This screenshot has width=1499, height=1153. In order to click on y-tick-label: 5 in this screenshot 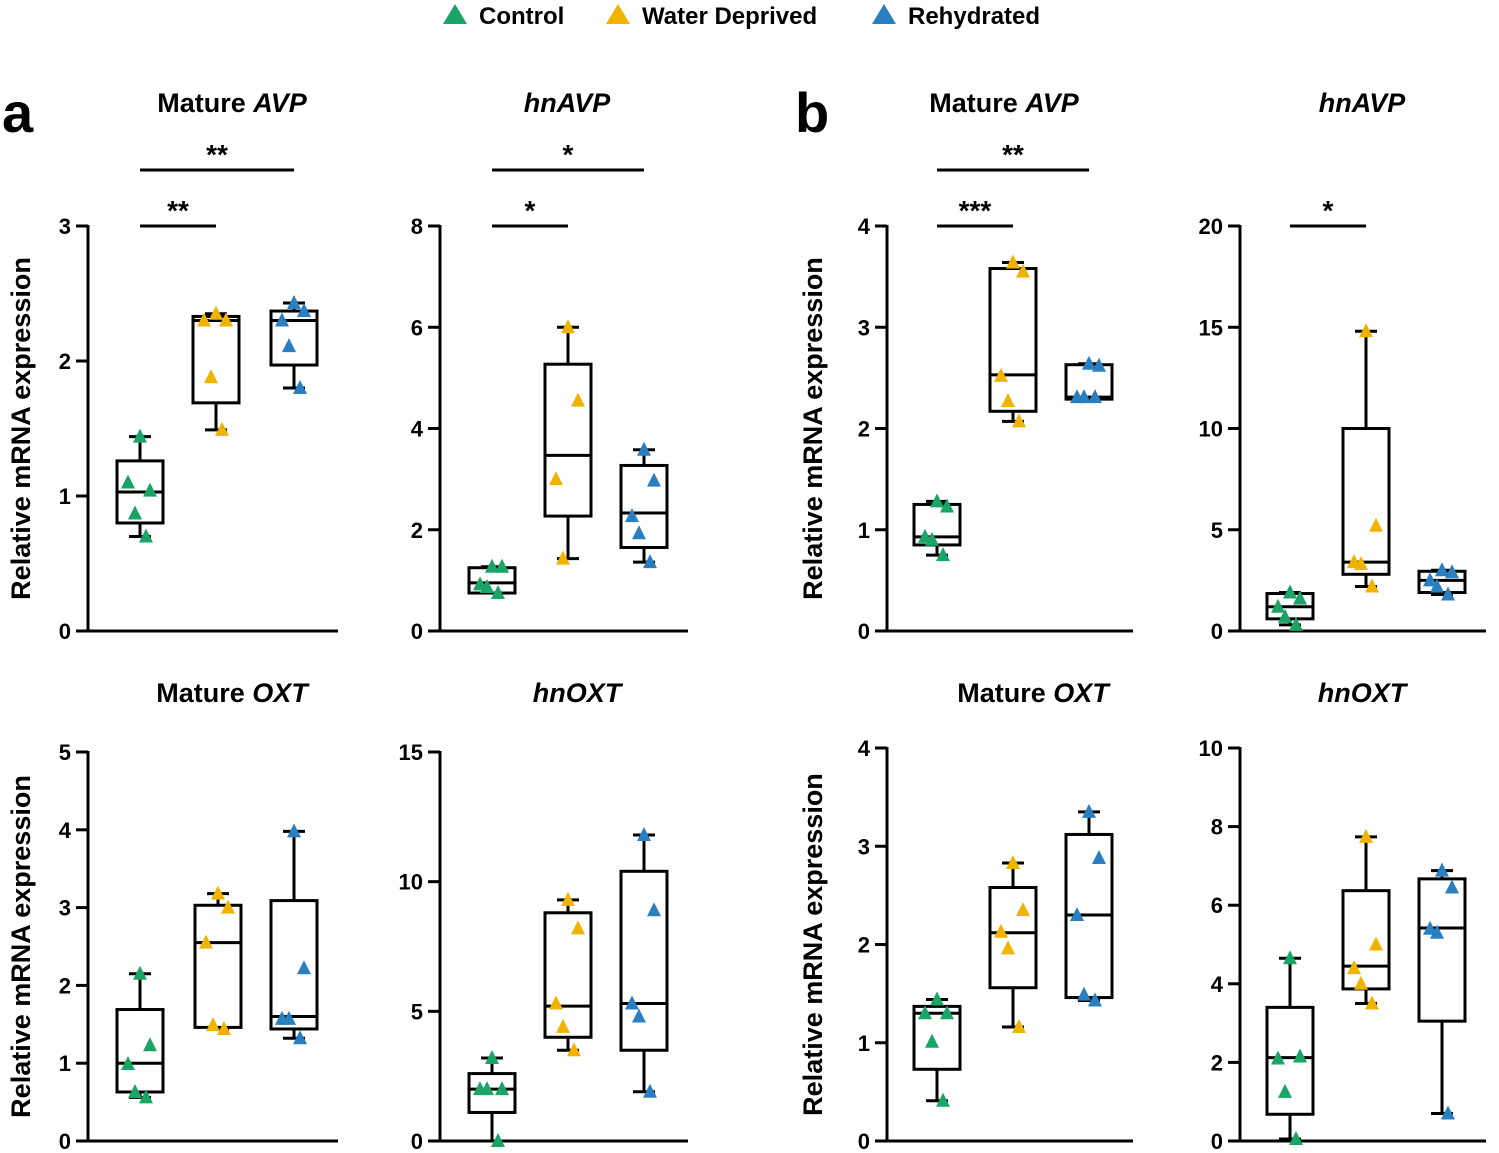, I will do `click(417, 1011)`.